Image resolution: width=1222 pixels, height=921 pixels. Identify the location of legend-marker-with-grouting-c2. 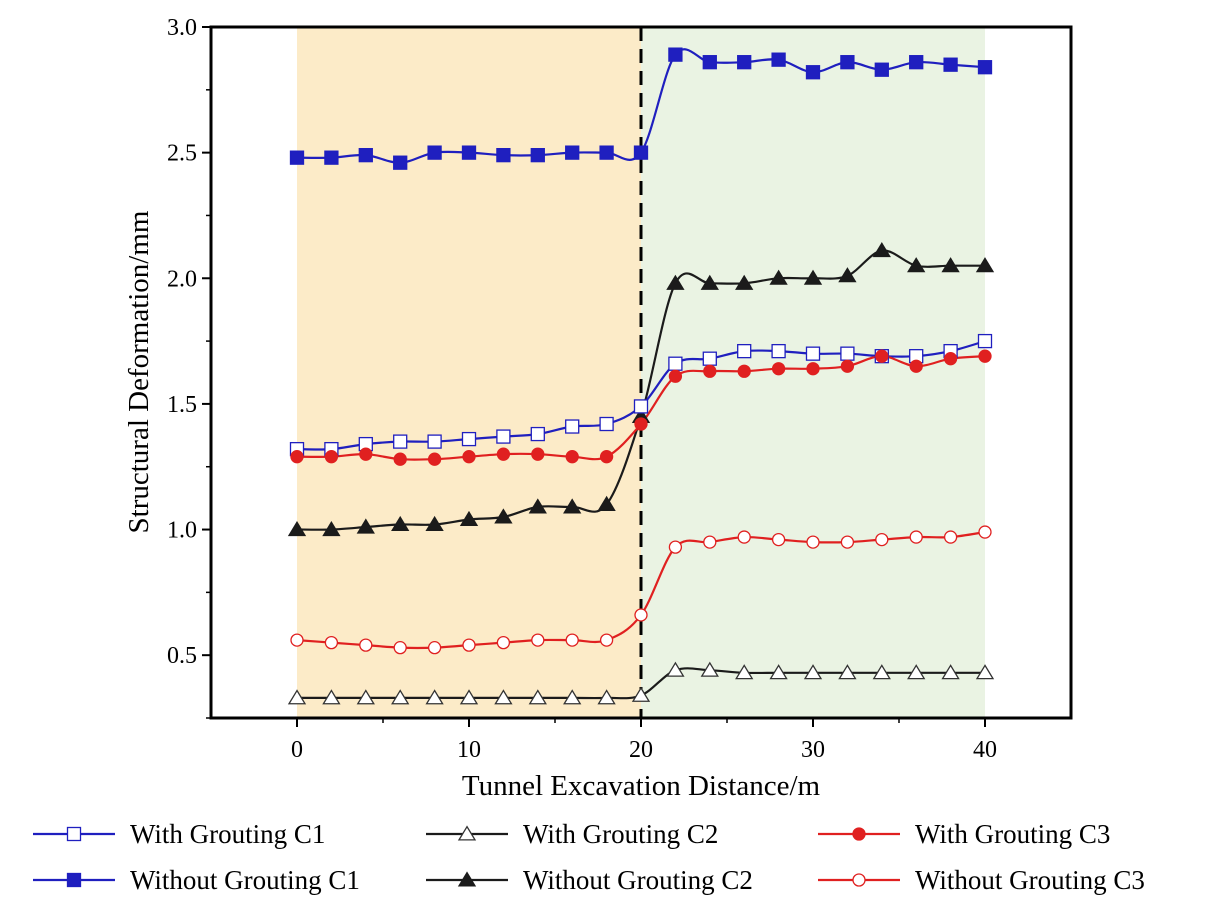
(467, 833).